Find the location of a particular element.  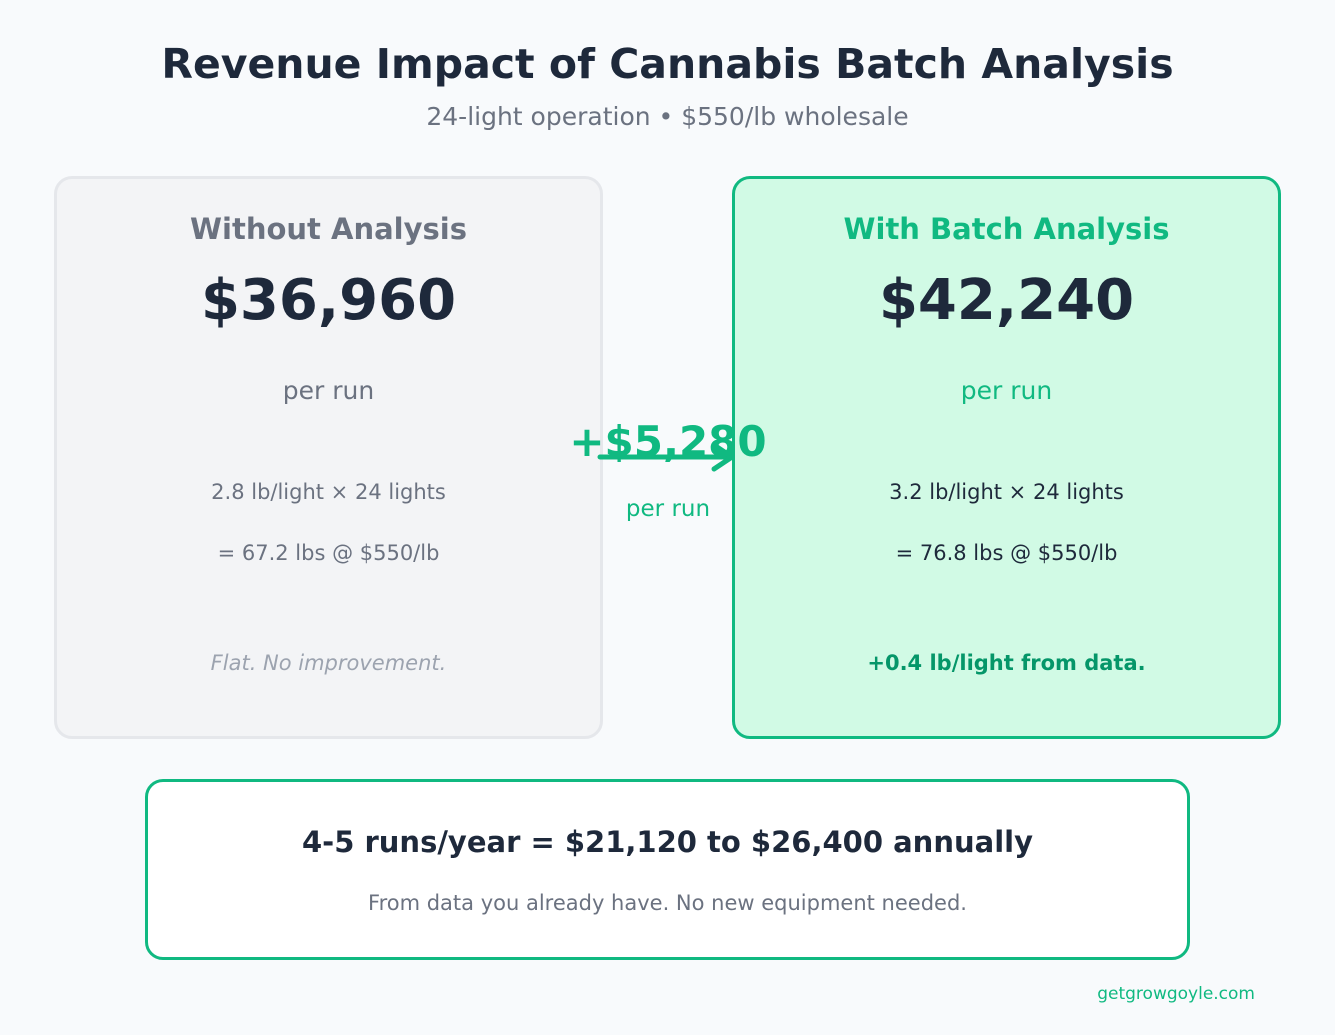

with-analysis-label: With Batch Analysis is located at coordinates (1006, 229).